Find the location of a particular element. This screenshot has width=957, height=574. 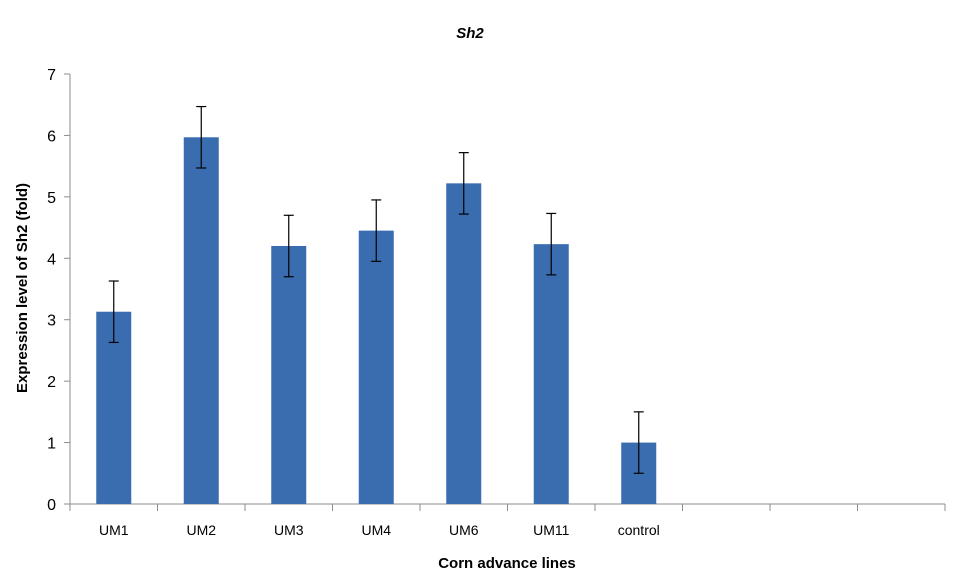

x-category-label: UM3 is located at coordinates (289, 530).